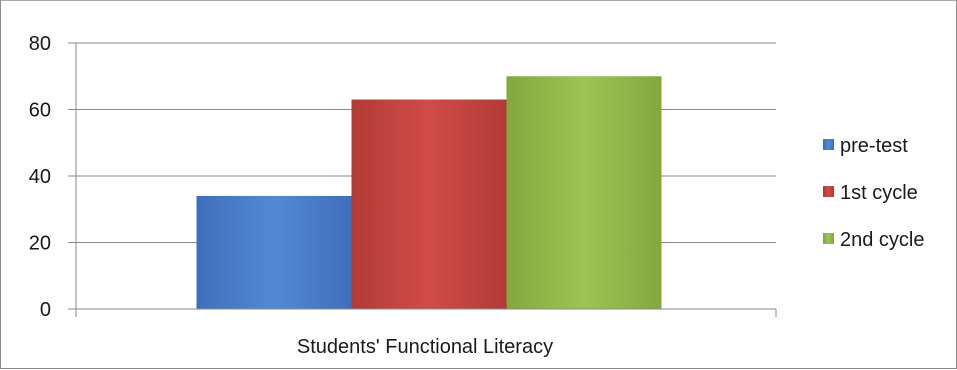 This screenshot has width=957, height=370. I want to click on x-axis: Students' Functional Literacy, so click(426, 333).